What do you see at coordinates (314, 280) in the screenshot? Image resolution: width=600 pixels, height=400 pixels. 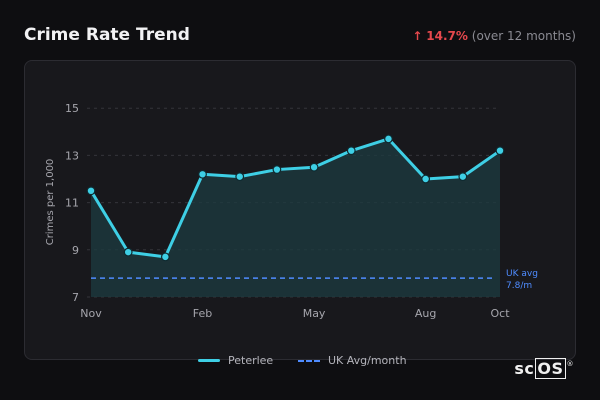 I see `reference-layer: UK avg 7.8/m` at bounding box center [314, 280].